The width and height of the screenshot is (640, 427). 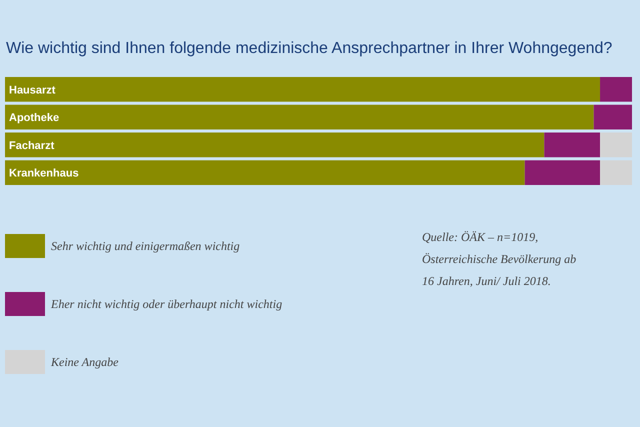 What do you see at coordinates (309, 48) in the screenshot?
I see `chart-title: Wie wichtig sind Ihnen folgende medizinische Ansprechpartner in Ihrer Wohngegend?` at bounding box center [309, 48].